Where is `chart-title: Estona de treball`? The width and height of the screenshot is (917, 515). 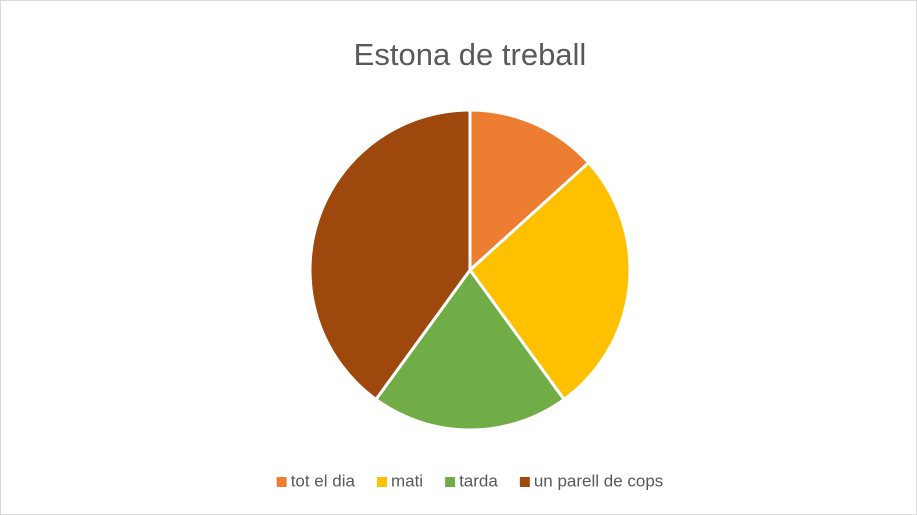
chart-title: Estona de treball is located at coordinates (470, 54).